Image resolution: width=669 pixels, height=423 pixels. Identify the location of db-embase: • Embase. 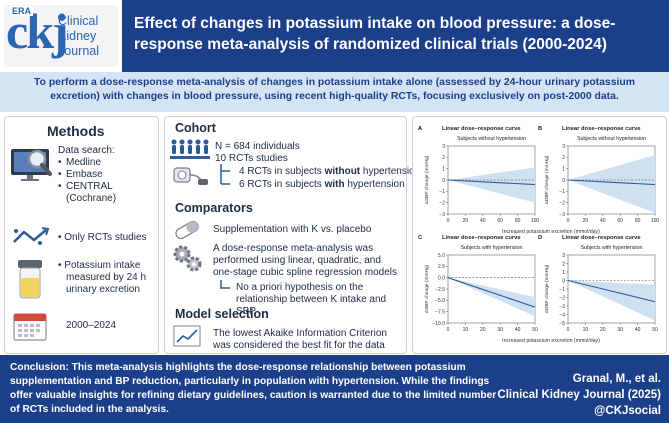
(80, 174).